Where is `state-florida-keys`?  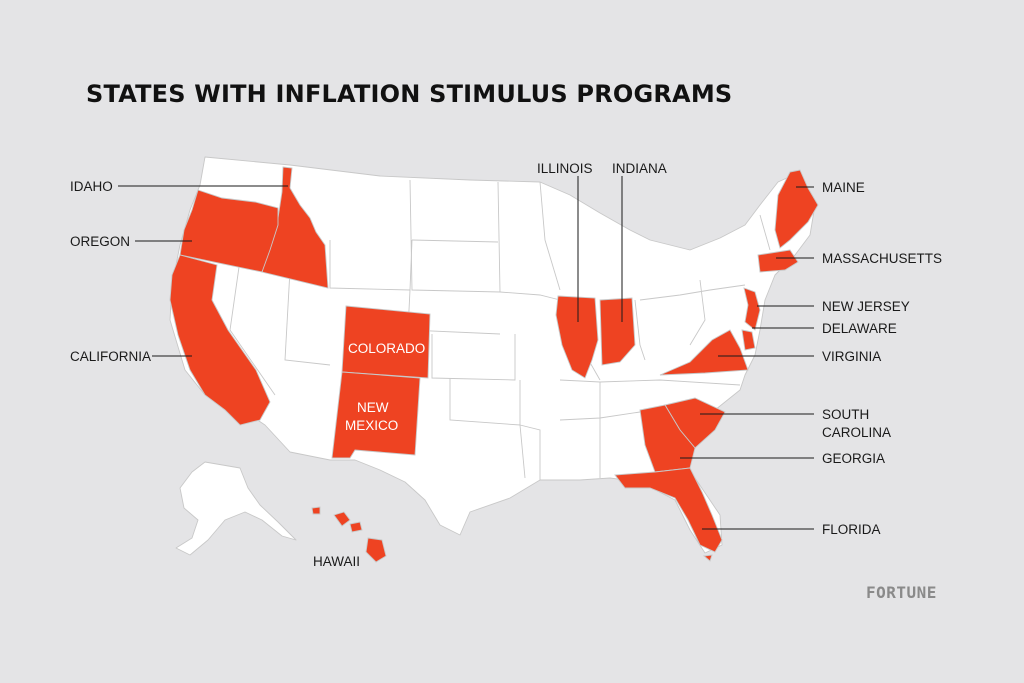 state-florida-keys is located at coordinates (707, 558).